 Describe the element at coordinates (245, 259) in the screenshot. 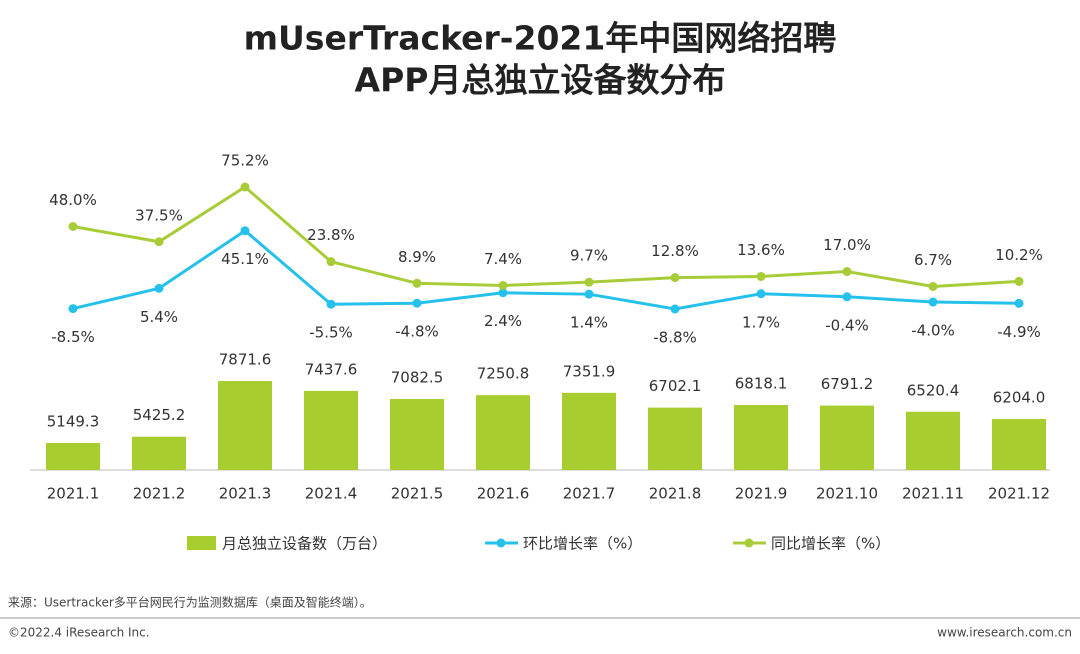

I see `data-label: 45.1%` at that location.